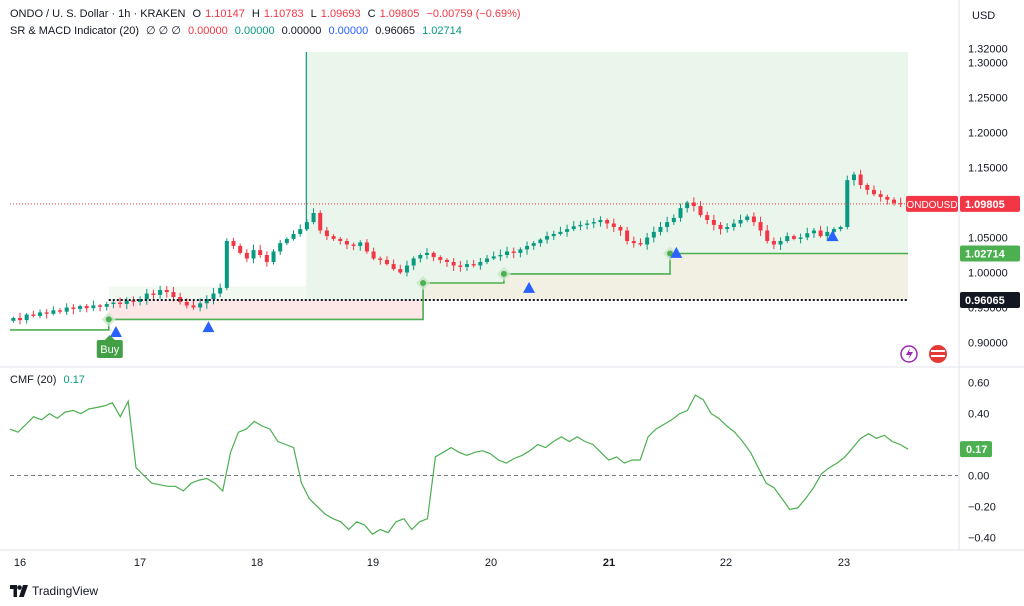 Image resolution: width=1024 pixels, height=606 pixels. Describe the element at coordinates (313, 14) in the screenshot. I see `low-label: L` at that location.